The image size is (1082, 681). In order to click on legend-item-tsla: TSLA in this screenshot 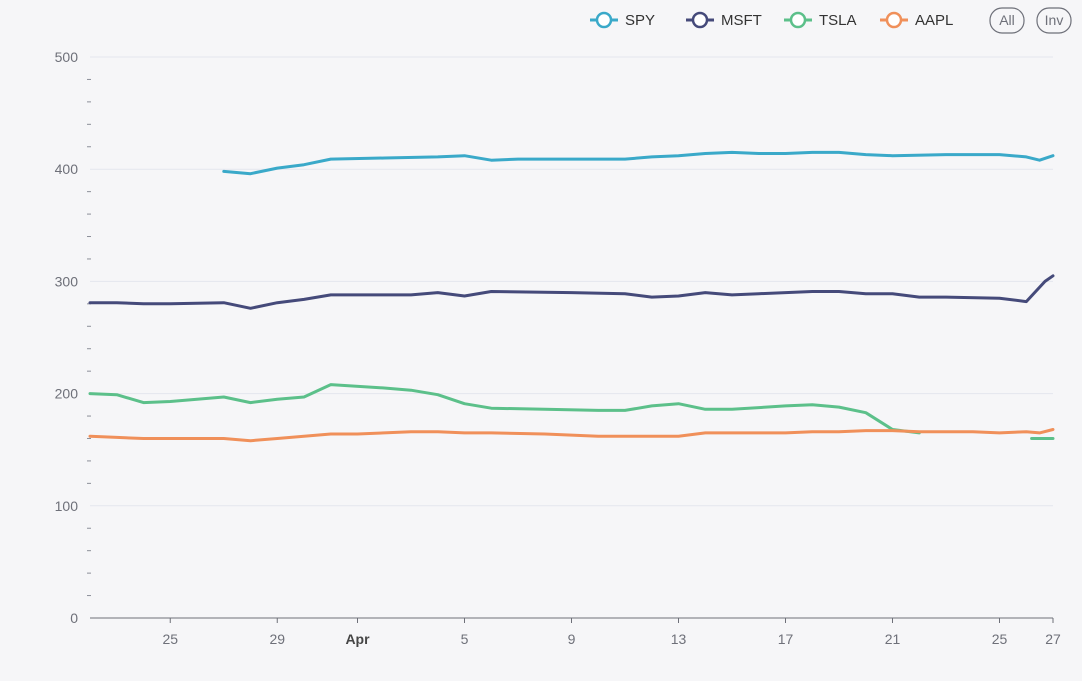, I will do `click(820, 20)`.